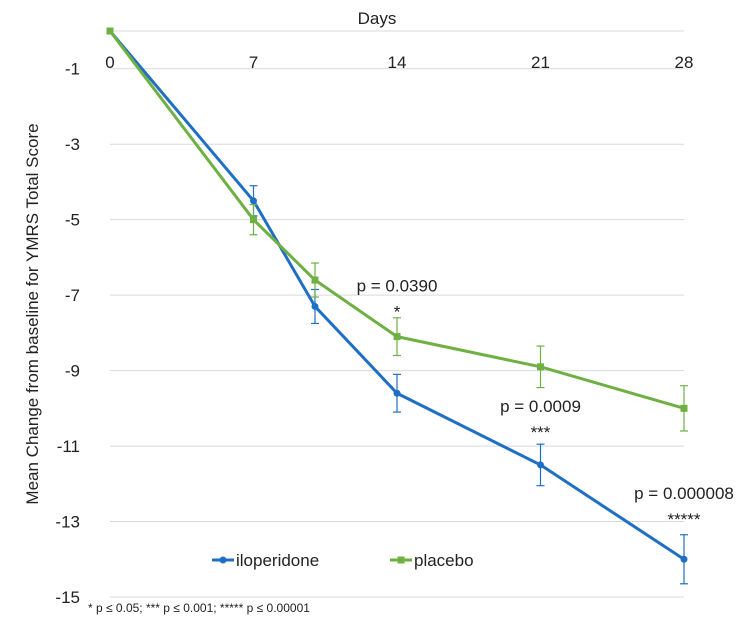 This screenshot has width=751, height=621. I want to click on legend-item-iloperidone: iloperidone, so click(265, 560).